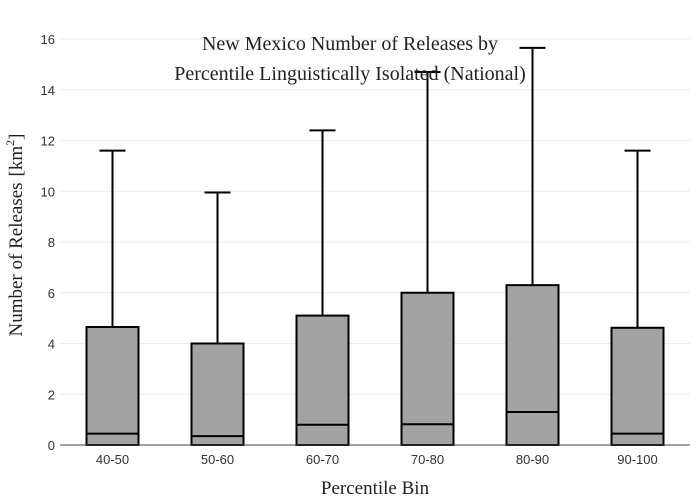 The height and width of the screenshot is (500, 700). I want to click on x-axis-title: Percentile Bin, so click(375, 488).